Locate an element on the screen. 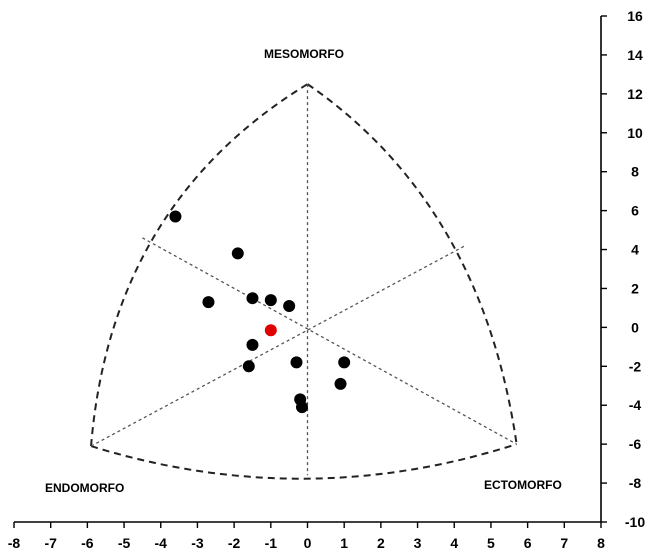  y-tick-label: 16 is located at coordinates (635, 16).